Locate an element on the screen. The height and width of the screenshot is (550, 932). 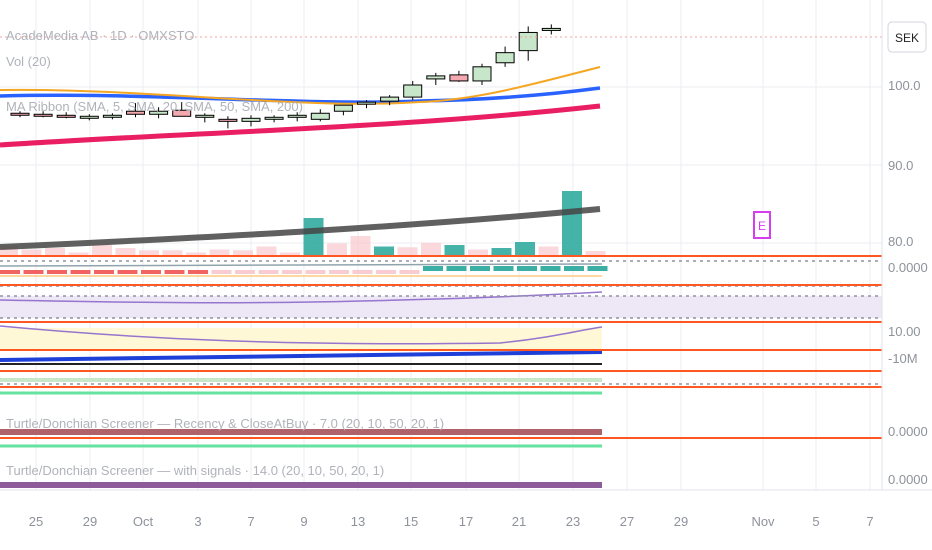
earnings-marker is located at coordinates (762, 225).